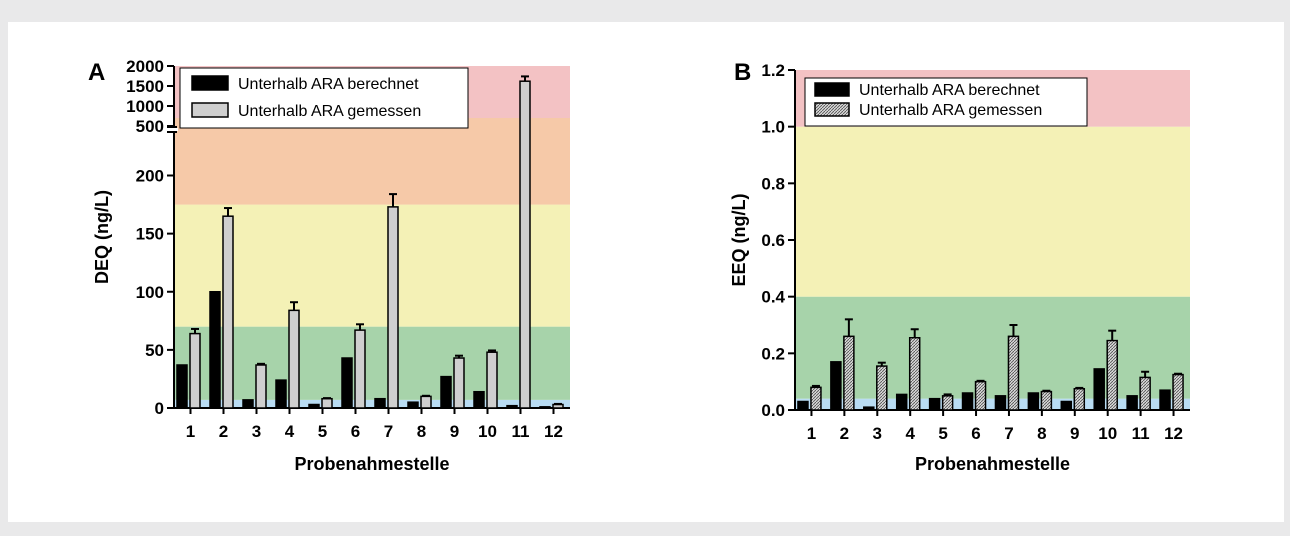 This screenshot has width=1290, height=536. Describe the element at coordinates (877, 433) in the screenshot. I see `x-tick-label-b: 3` at that location.